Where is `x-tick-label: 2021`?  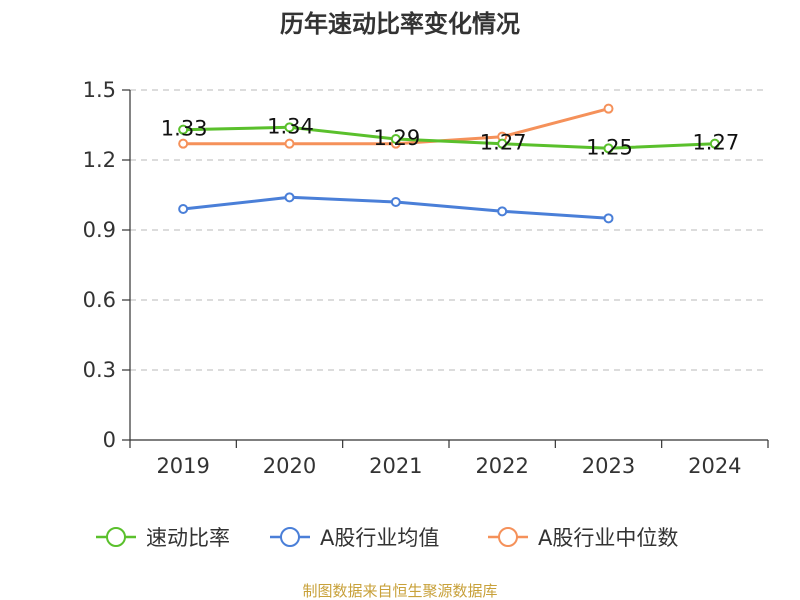 x-tick-label: 2021 is located at coordinates (395, 466).